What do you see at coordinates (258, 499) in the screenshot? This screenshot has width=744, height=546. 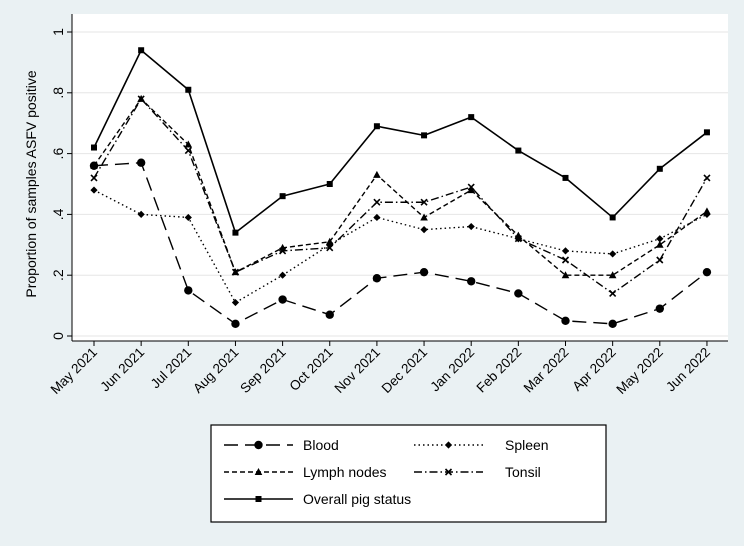 I see `legend-marker-overall-pig-status` at bounding box center [258, 499].